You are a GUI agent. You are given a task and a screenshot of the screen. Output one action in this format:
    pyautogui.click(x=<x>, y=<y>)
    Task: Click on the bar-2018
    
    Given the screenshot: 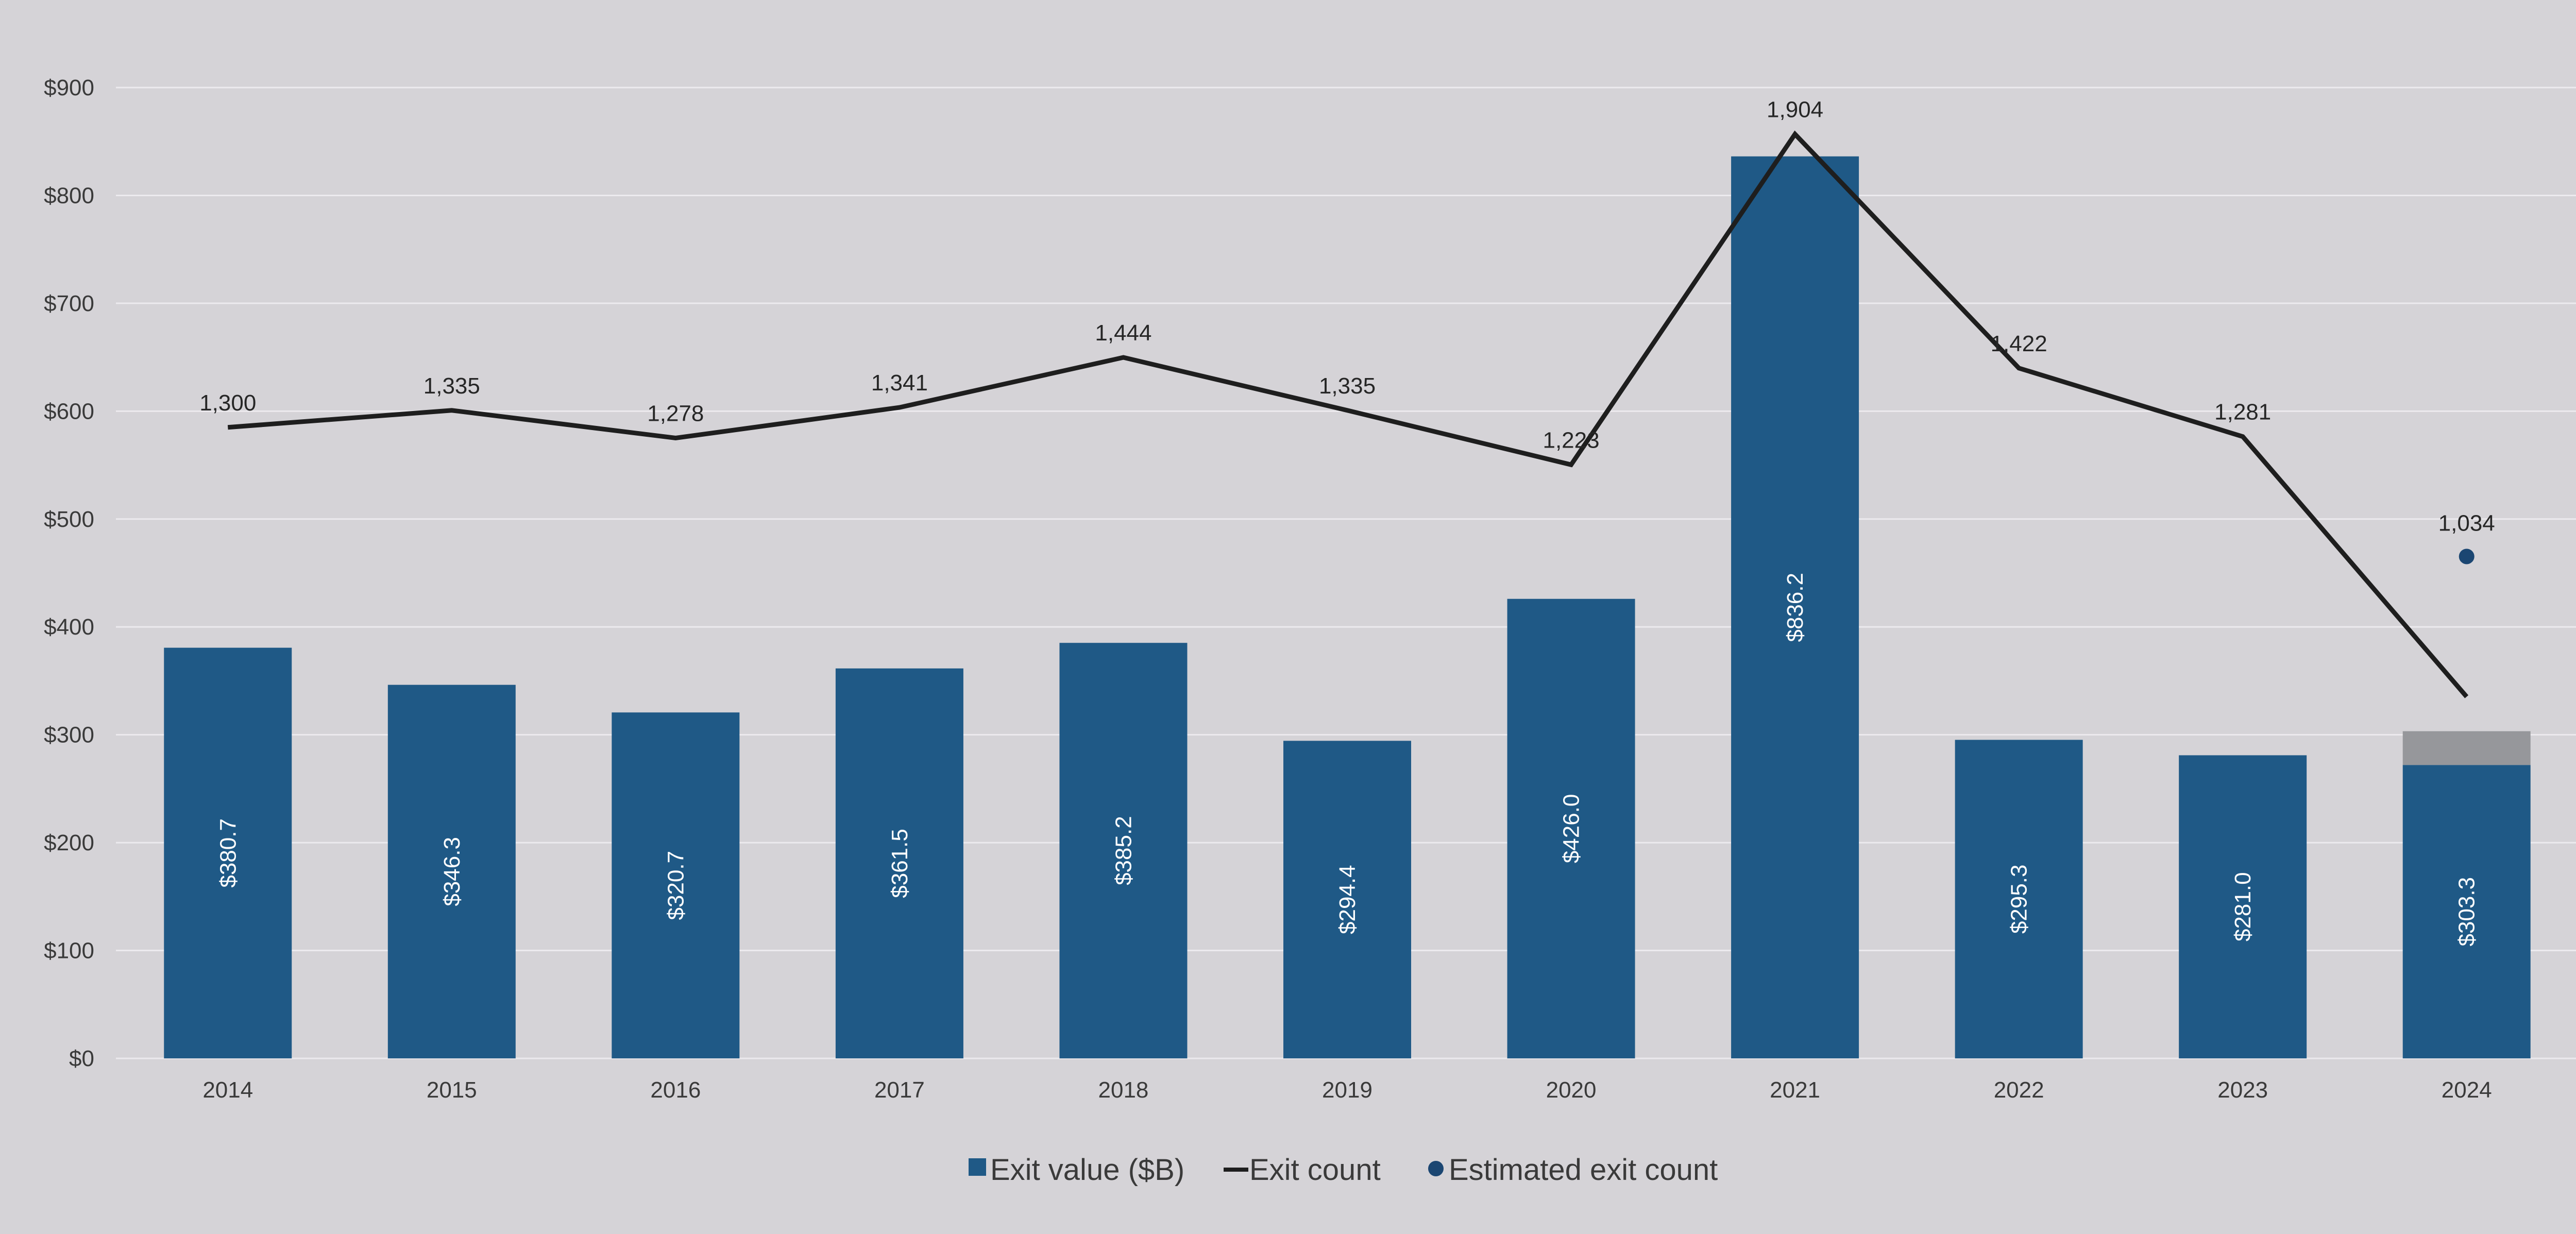 What is the action you would take?
    pyautogui.click(x=1123, y=850)
    